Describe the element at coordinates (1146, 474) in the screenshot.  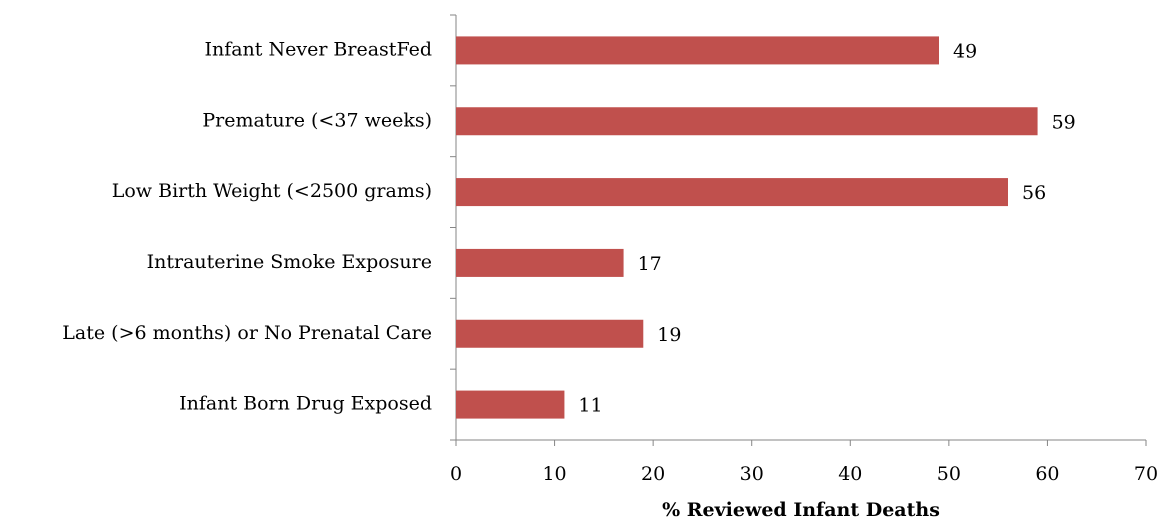
I see `x-tick-label: 70` at that location.